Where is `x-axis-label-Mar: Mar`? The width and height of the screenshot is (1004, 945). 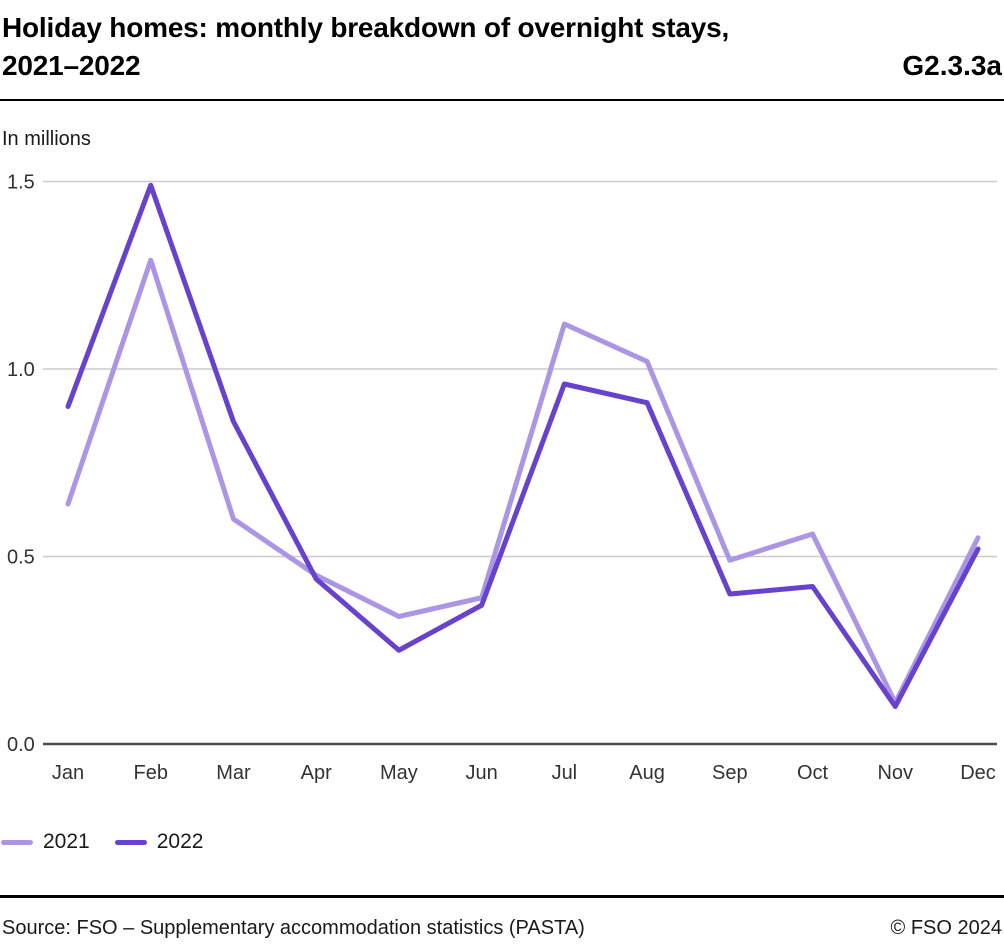 x-axis-label-Mar: Mar is located at coordinates (233, 773).